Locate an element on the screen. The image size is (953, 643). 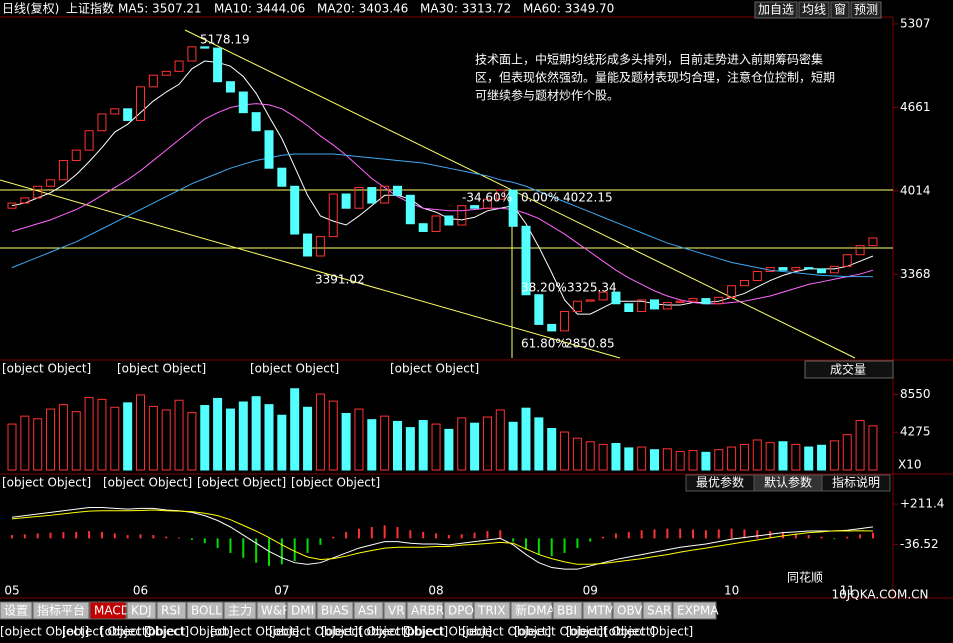
indicator-tab-label: ARBR is located at coordinates (427, 611).